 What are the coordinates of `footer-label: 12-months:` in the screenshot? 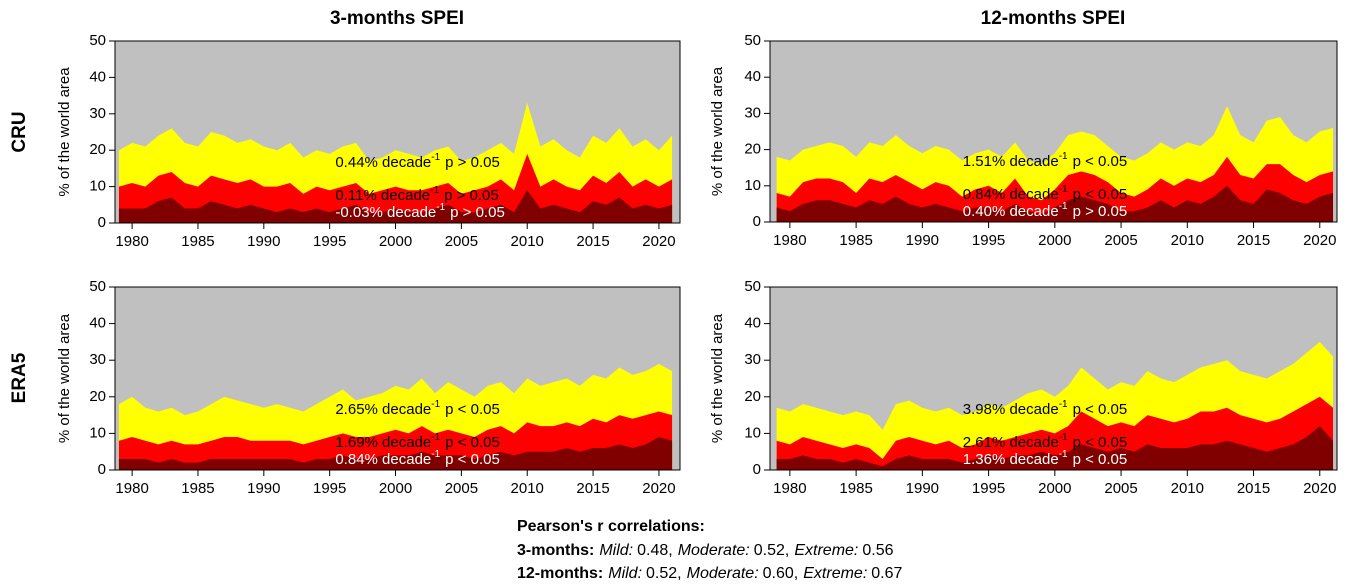 It's located at (560, 573).